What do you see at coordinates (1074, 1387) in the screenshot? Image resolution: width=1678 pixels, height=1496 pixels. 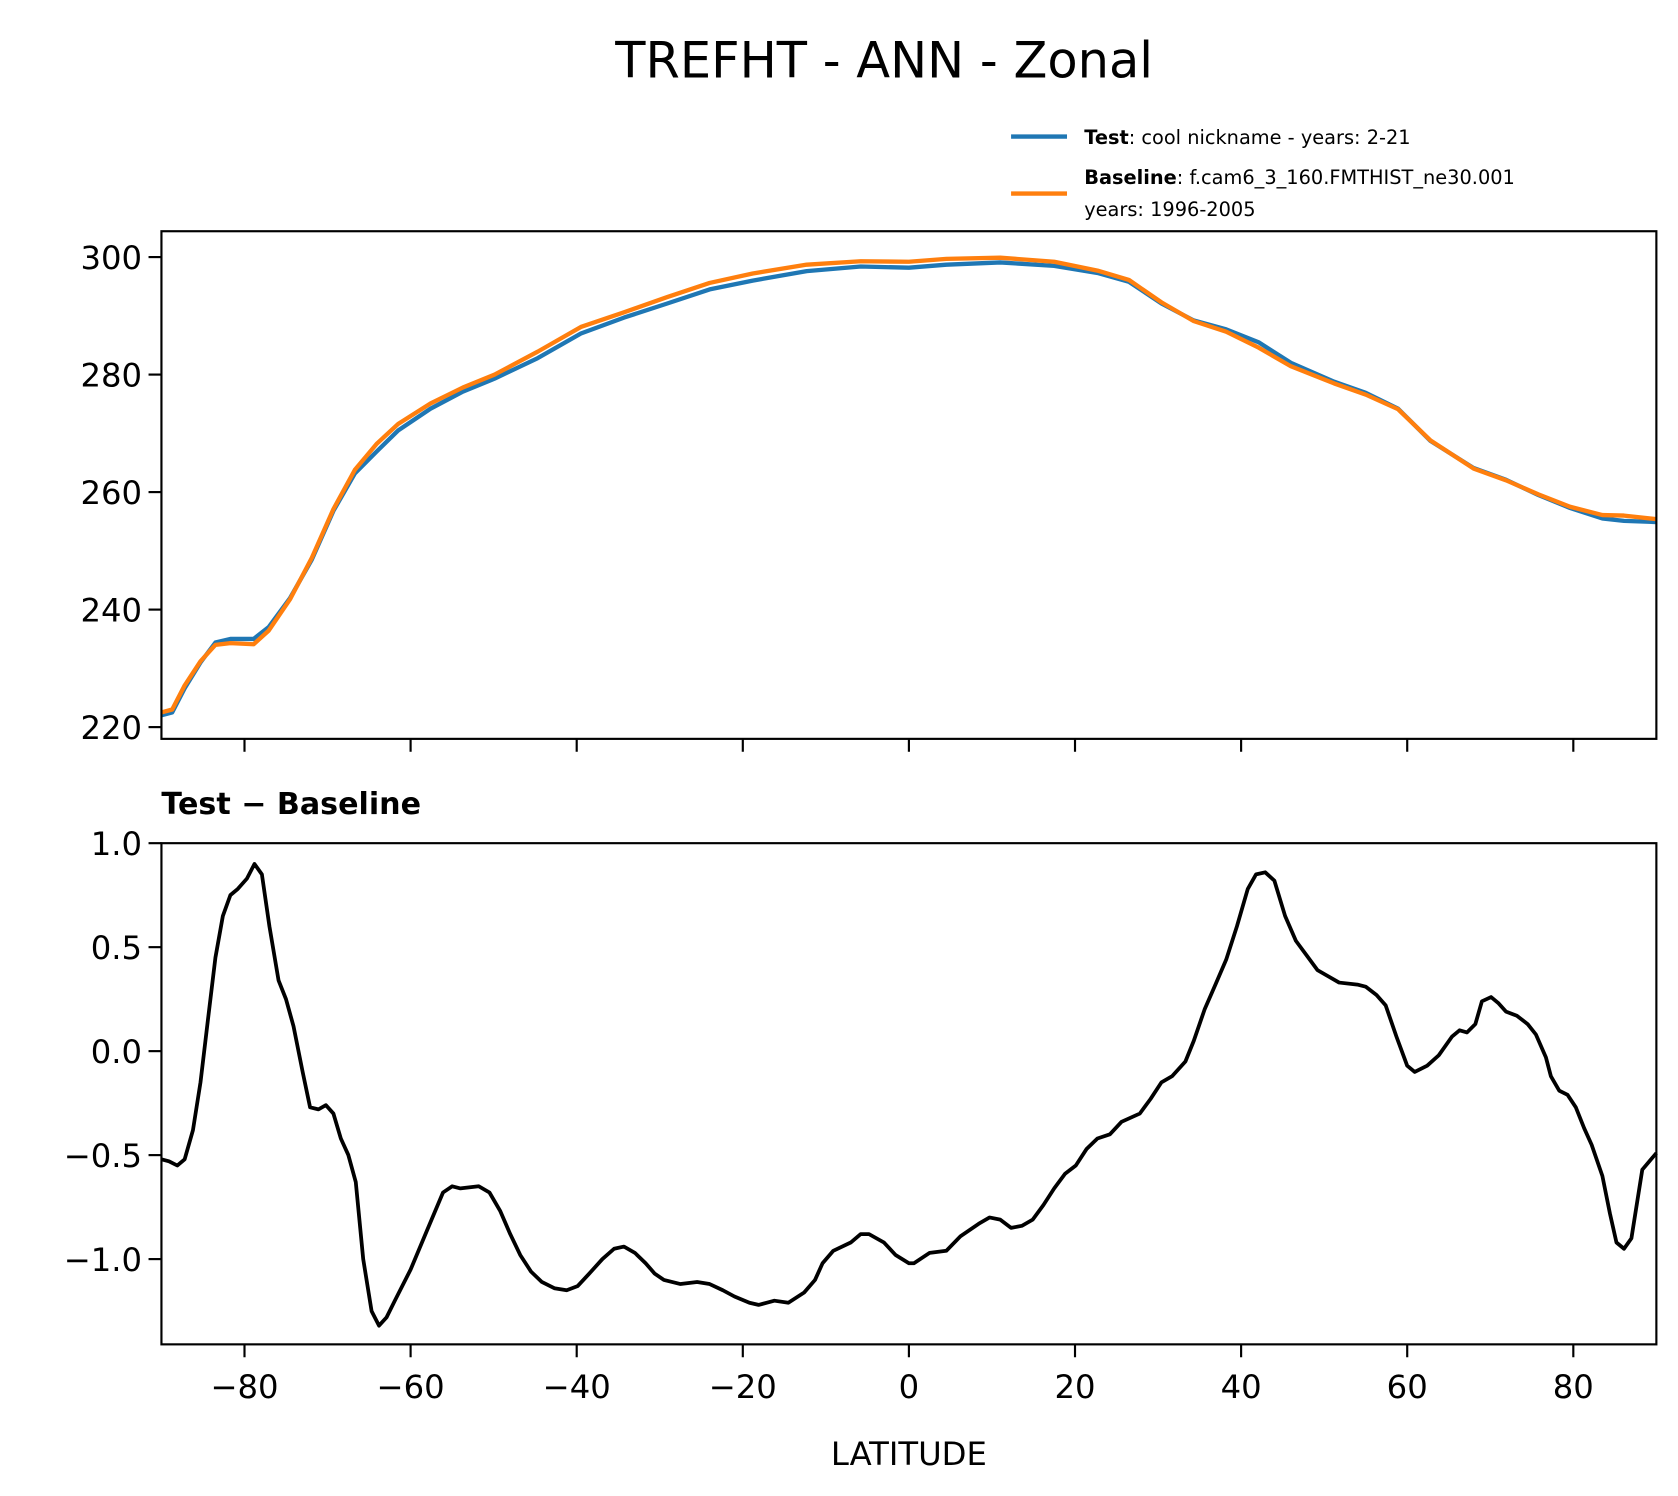 I see `x-tick-label: 20` at bounding box center [1074, 1387].